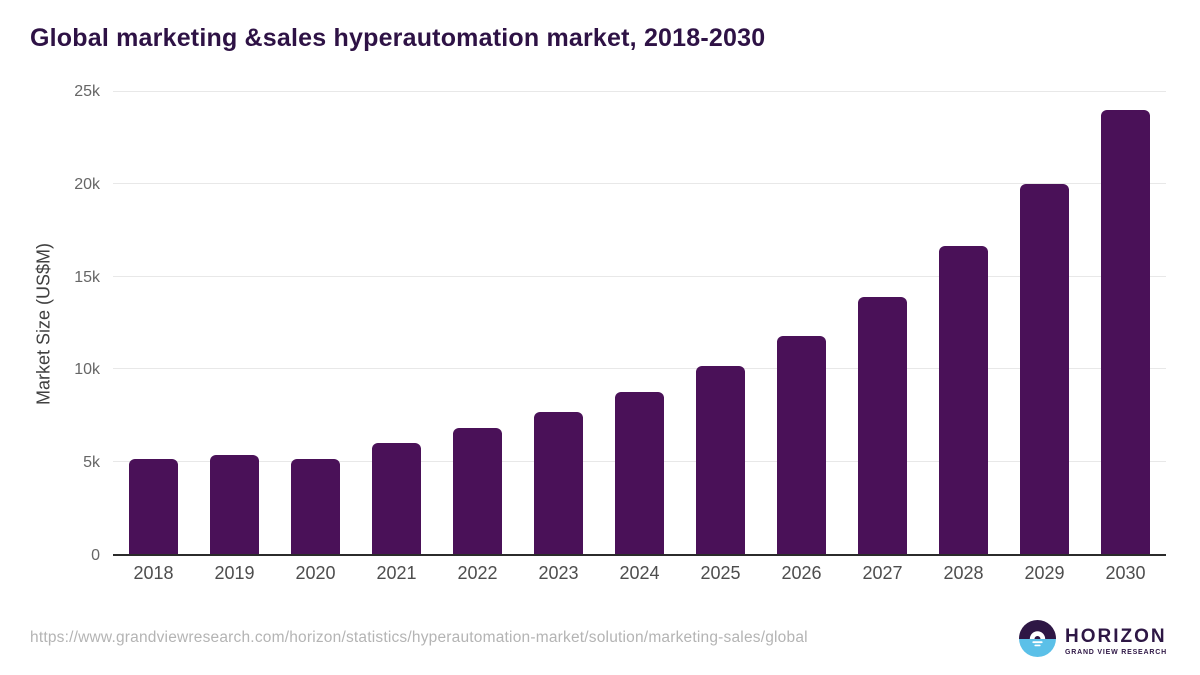 This screenshot has width=1200, height=675. Describe the element at coordinates (882, 425) in the screenshot. I see `bar-2027` at that location.